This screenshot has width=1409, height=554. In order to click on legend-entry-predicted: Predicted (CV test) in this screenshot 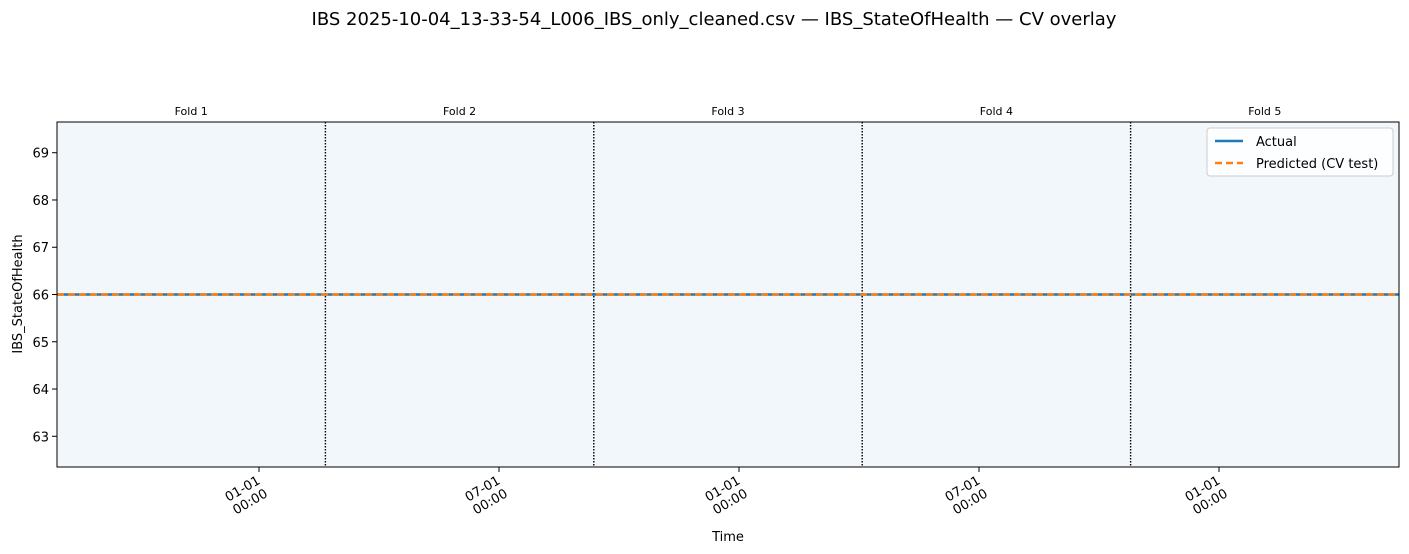, I will do `click(1317, 164)`.